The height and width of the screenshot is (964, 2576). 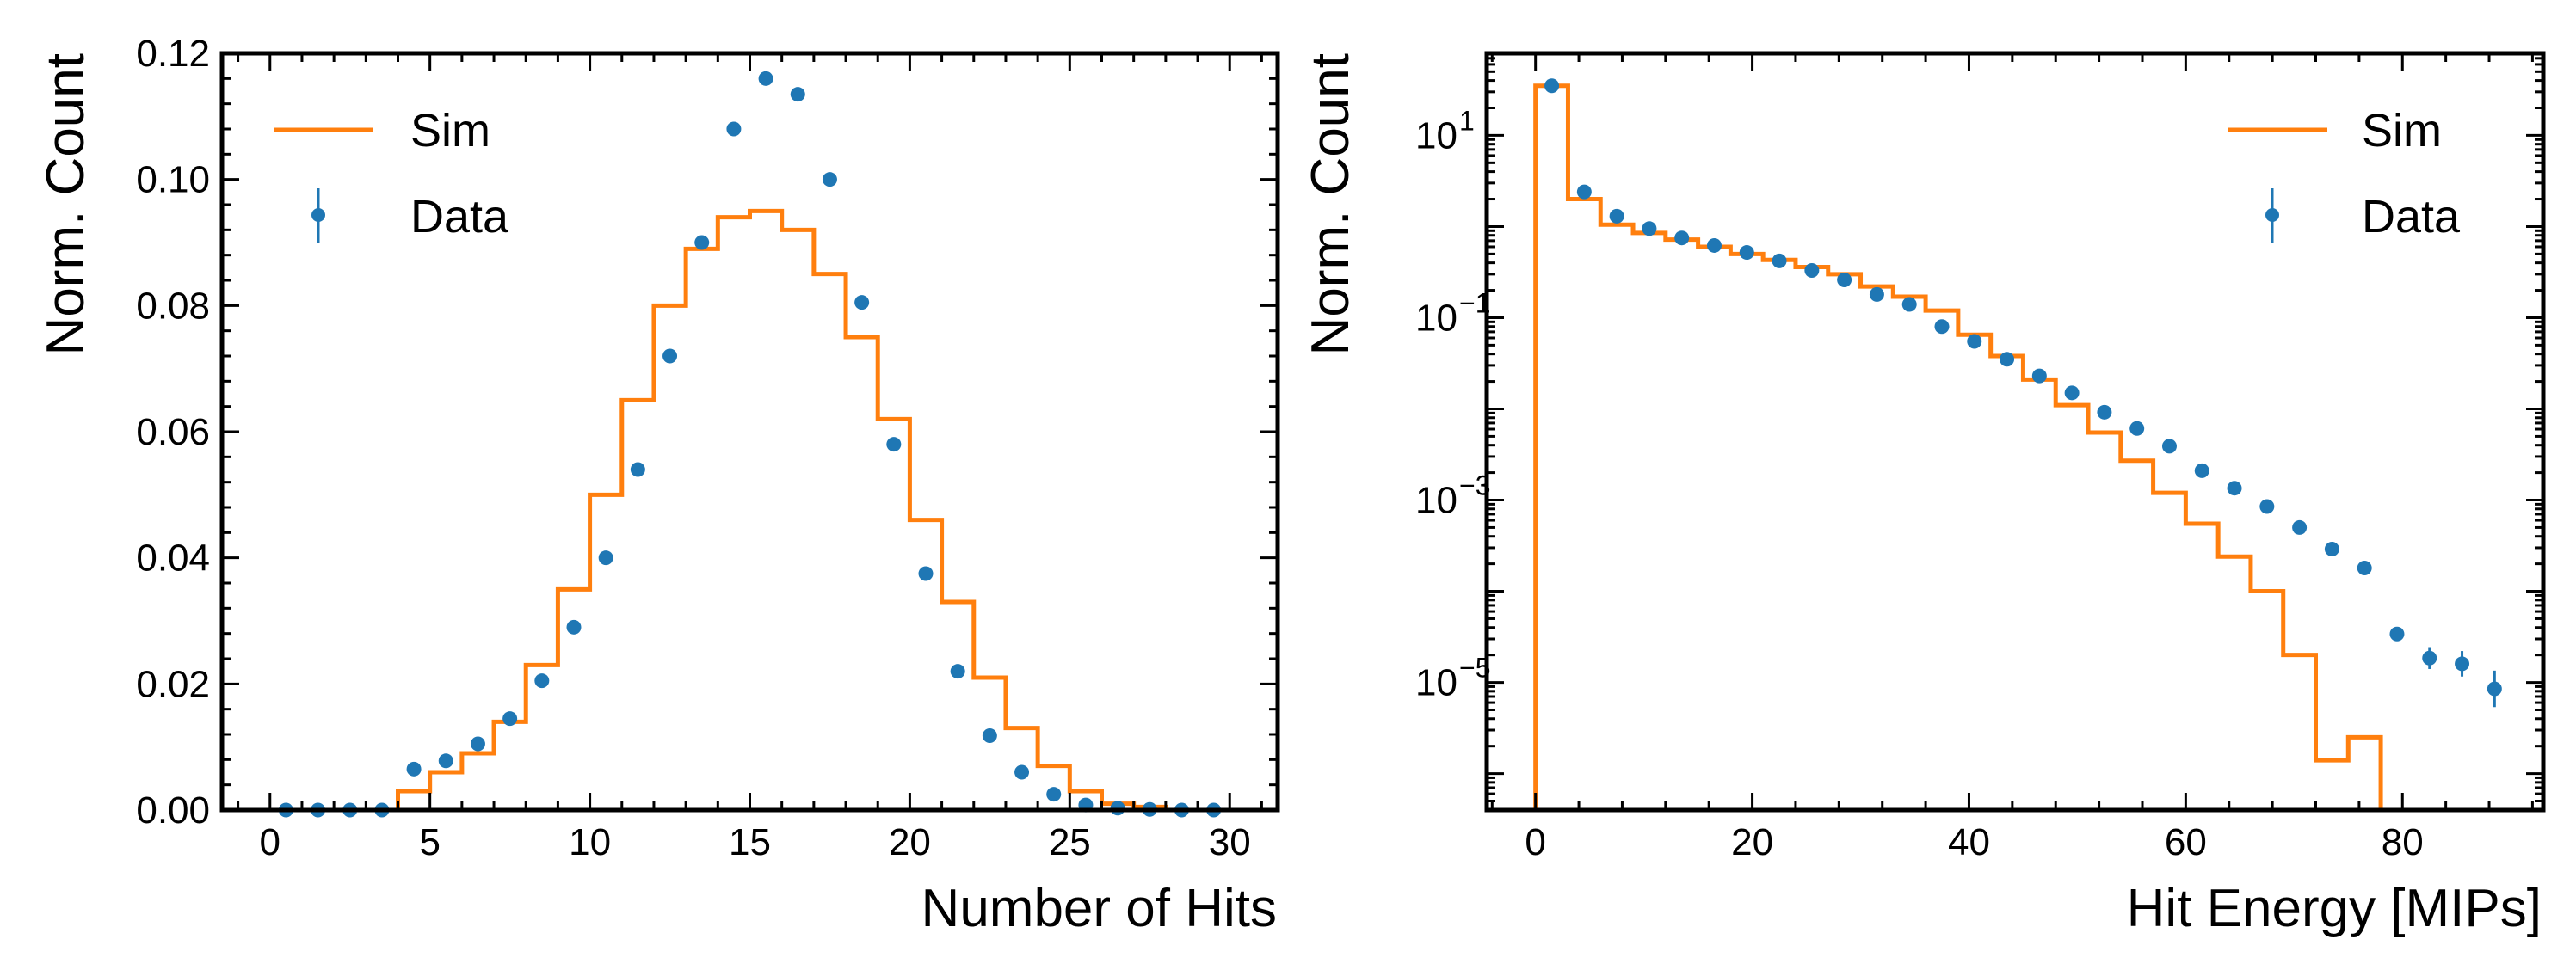 What do you see at coordinates (2403, 842) in the screenshot?
I see `x-tick-label: 80` at bounding box center [2403, 842].